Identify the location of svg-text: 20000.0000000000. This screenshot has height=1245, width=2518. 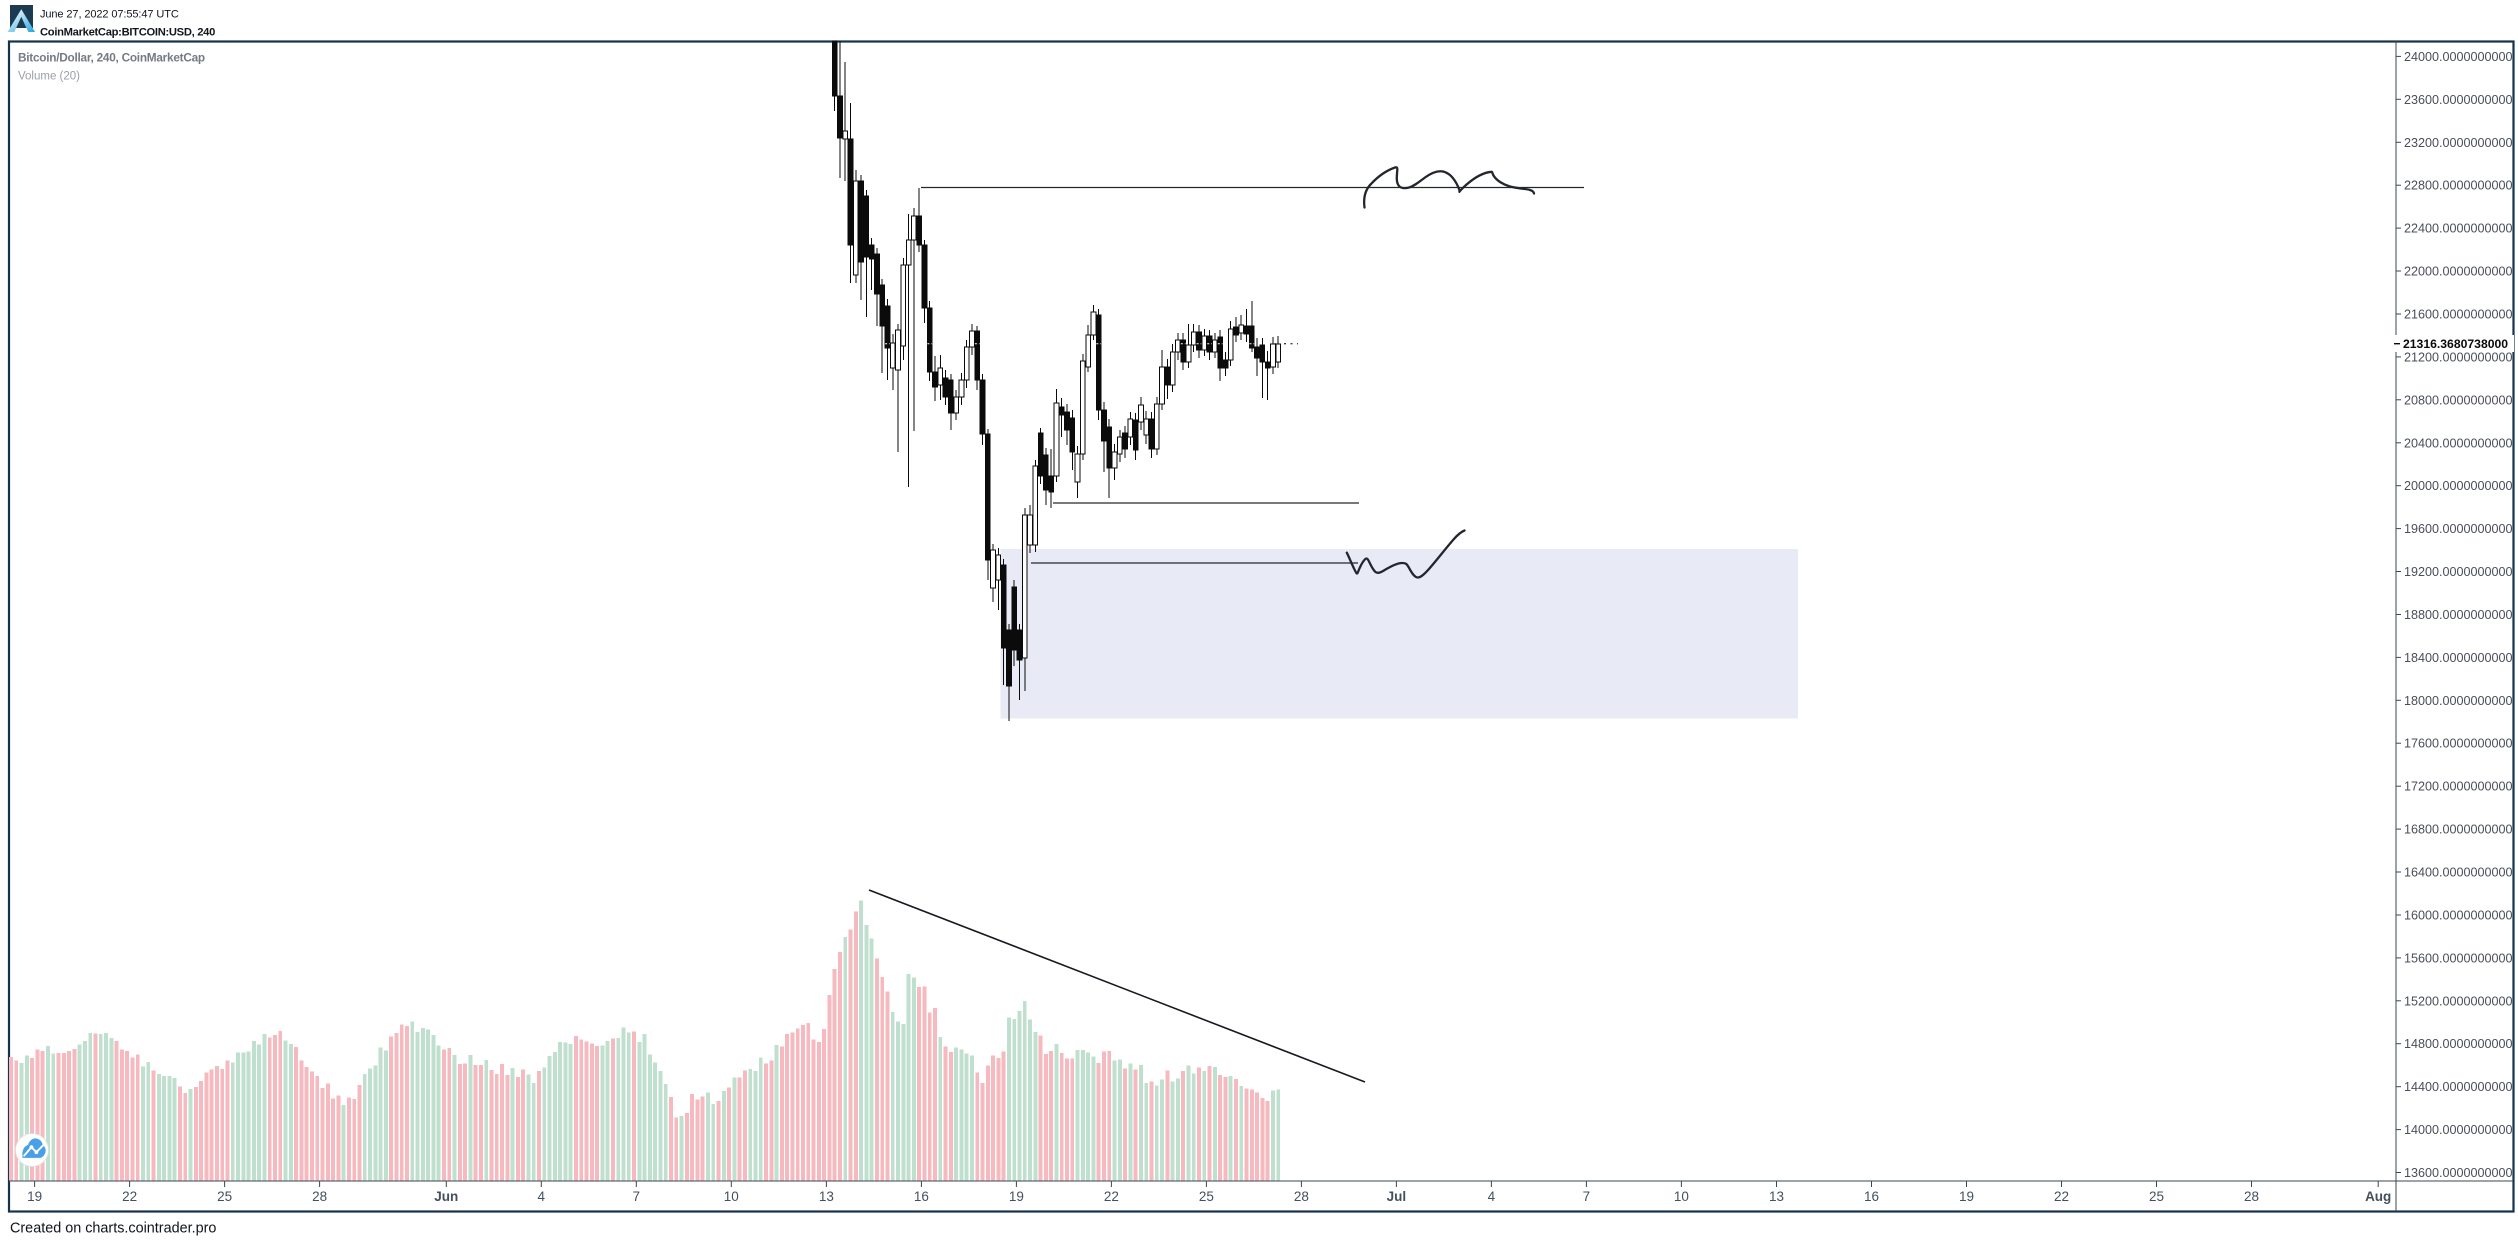
(2458, 486).